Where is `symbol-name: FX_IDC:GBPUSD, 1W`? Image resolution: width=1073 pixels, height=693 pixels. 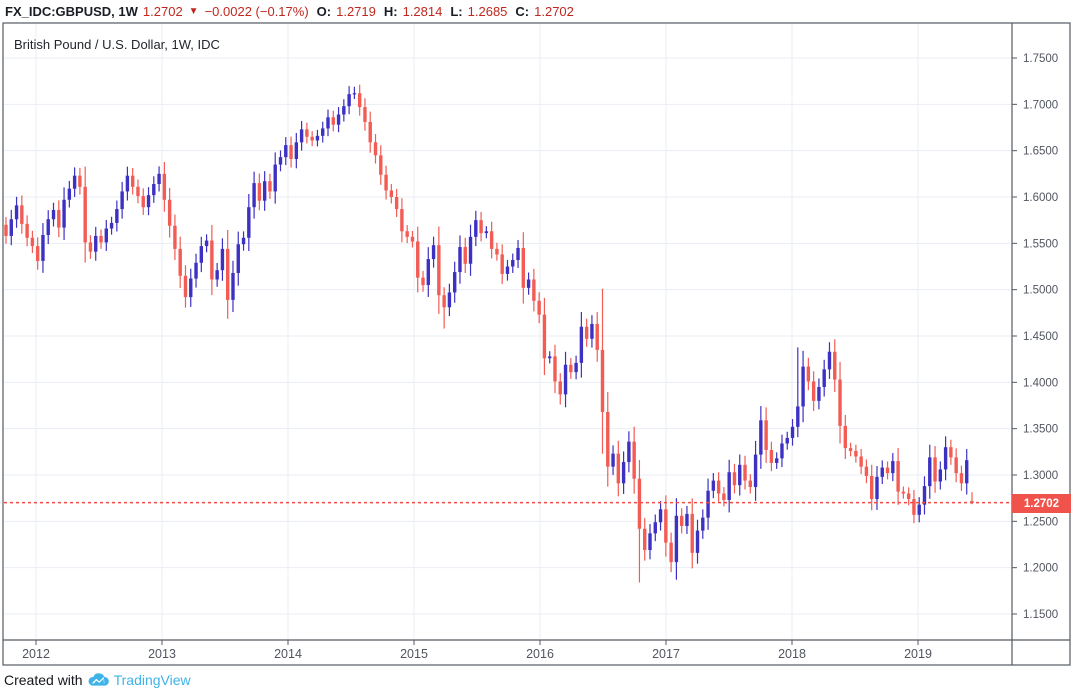
symbol-name: FX_IDC:GBPUSD, 1W is located at coordinates (71, 11).